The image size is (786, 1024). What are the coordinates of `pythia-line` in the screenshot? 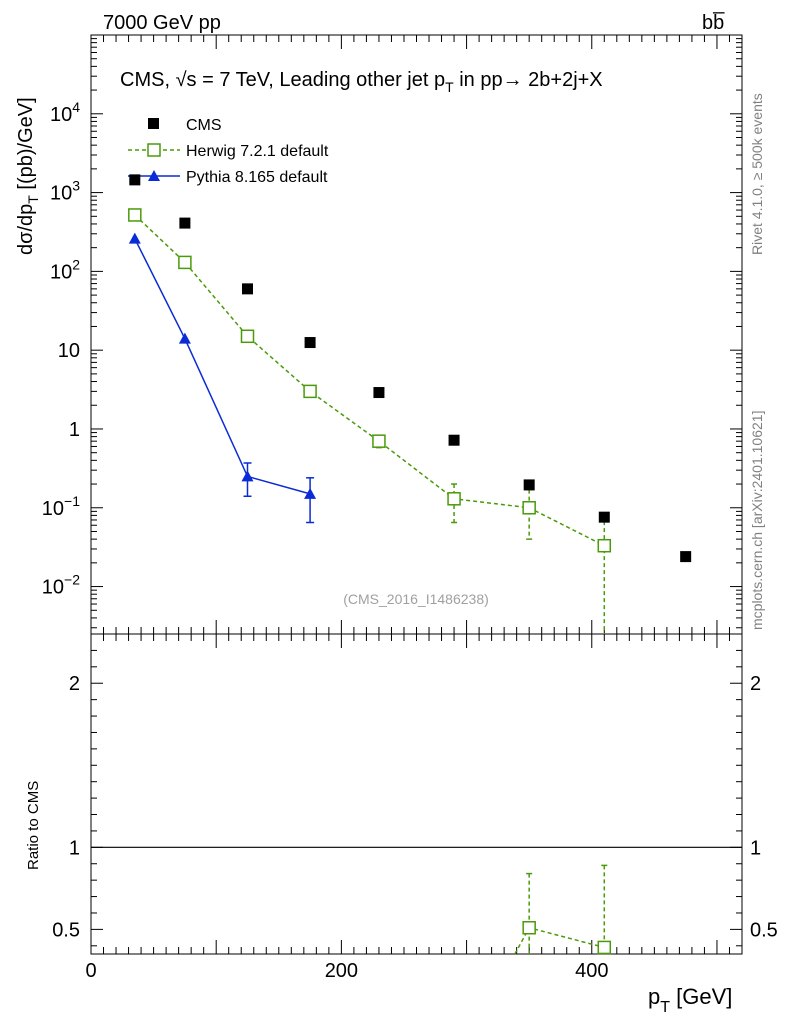 It's located at (222, 366).